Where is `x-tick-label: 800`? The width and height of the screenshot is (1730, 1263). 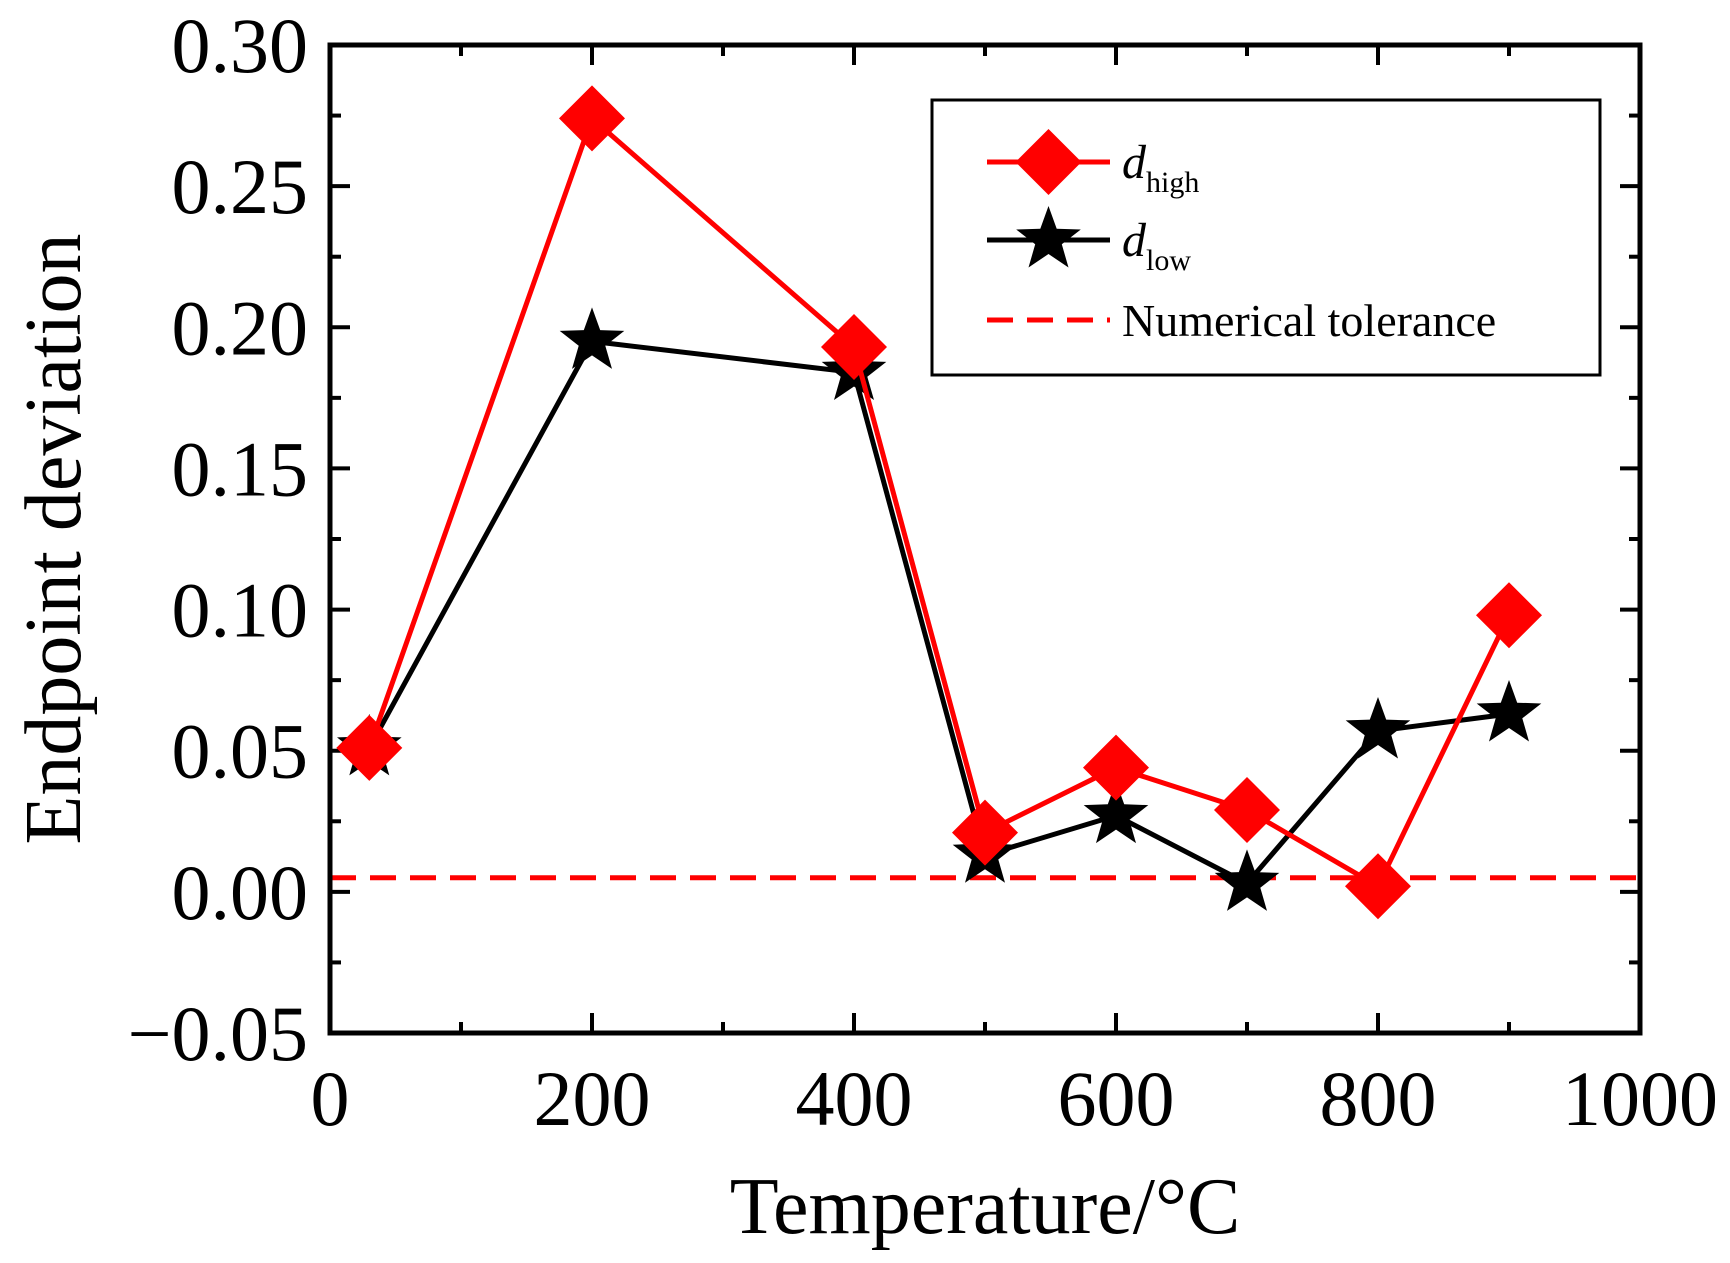 x-tick-label: 800 is located at coordinates (1378, 1098).